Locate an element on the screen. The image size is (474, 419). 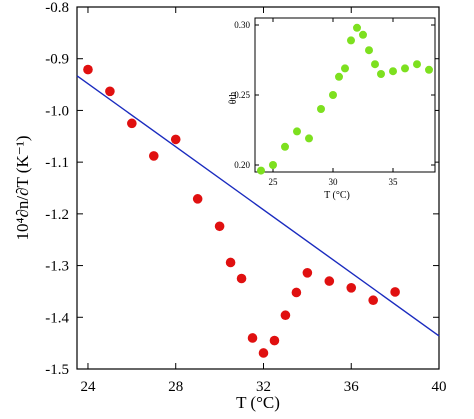
x-tick-label: 28 is located at coordinates (175, 387).